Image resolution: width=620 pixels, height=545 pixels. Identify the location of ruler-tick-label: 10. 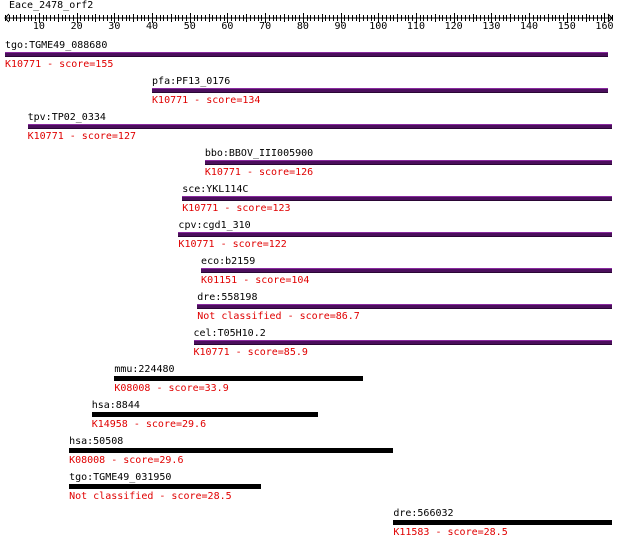
(38, 26).